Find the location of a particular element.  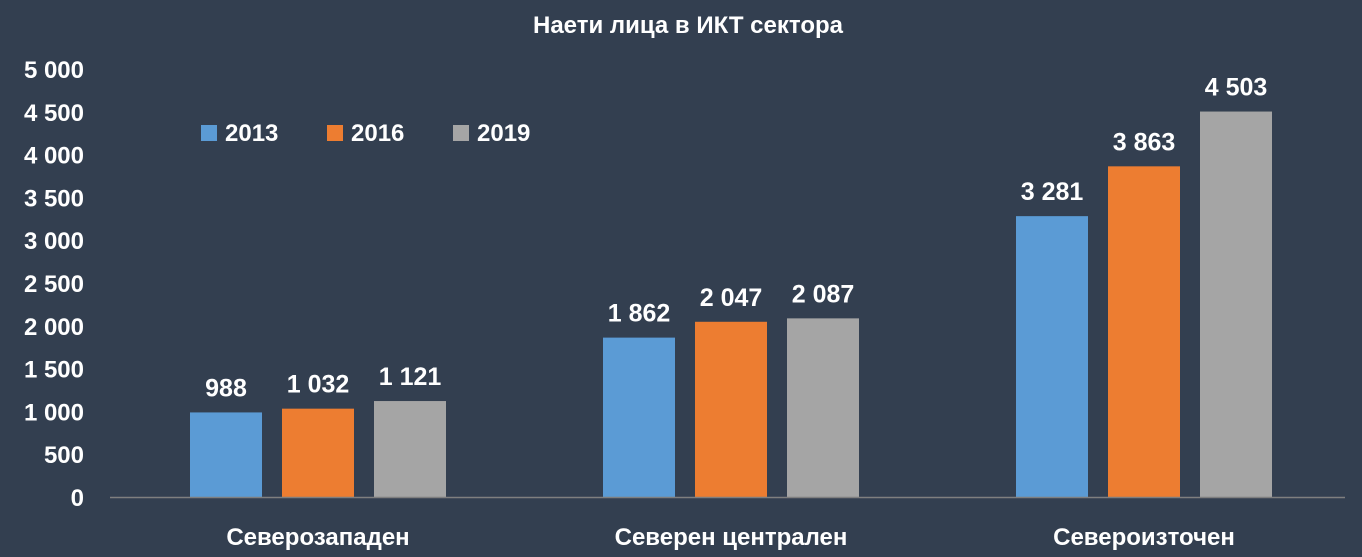

data-label: 2 047 is located at coordinates (731, 298).